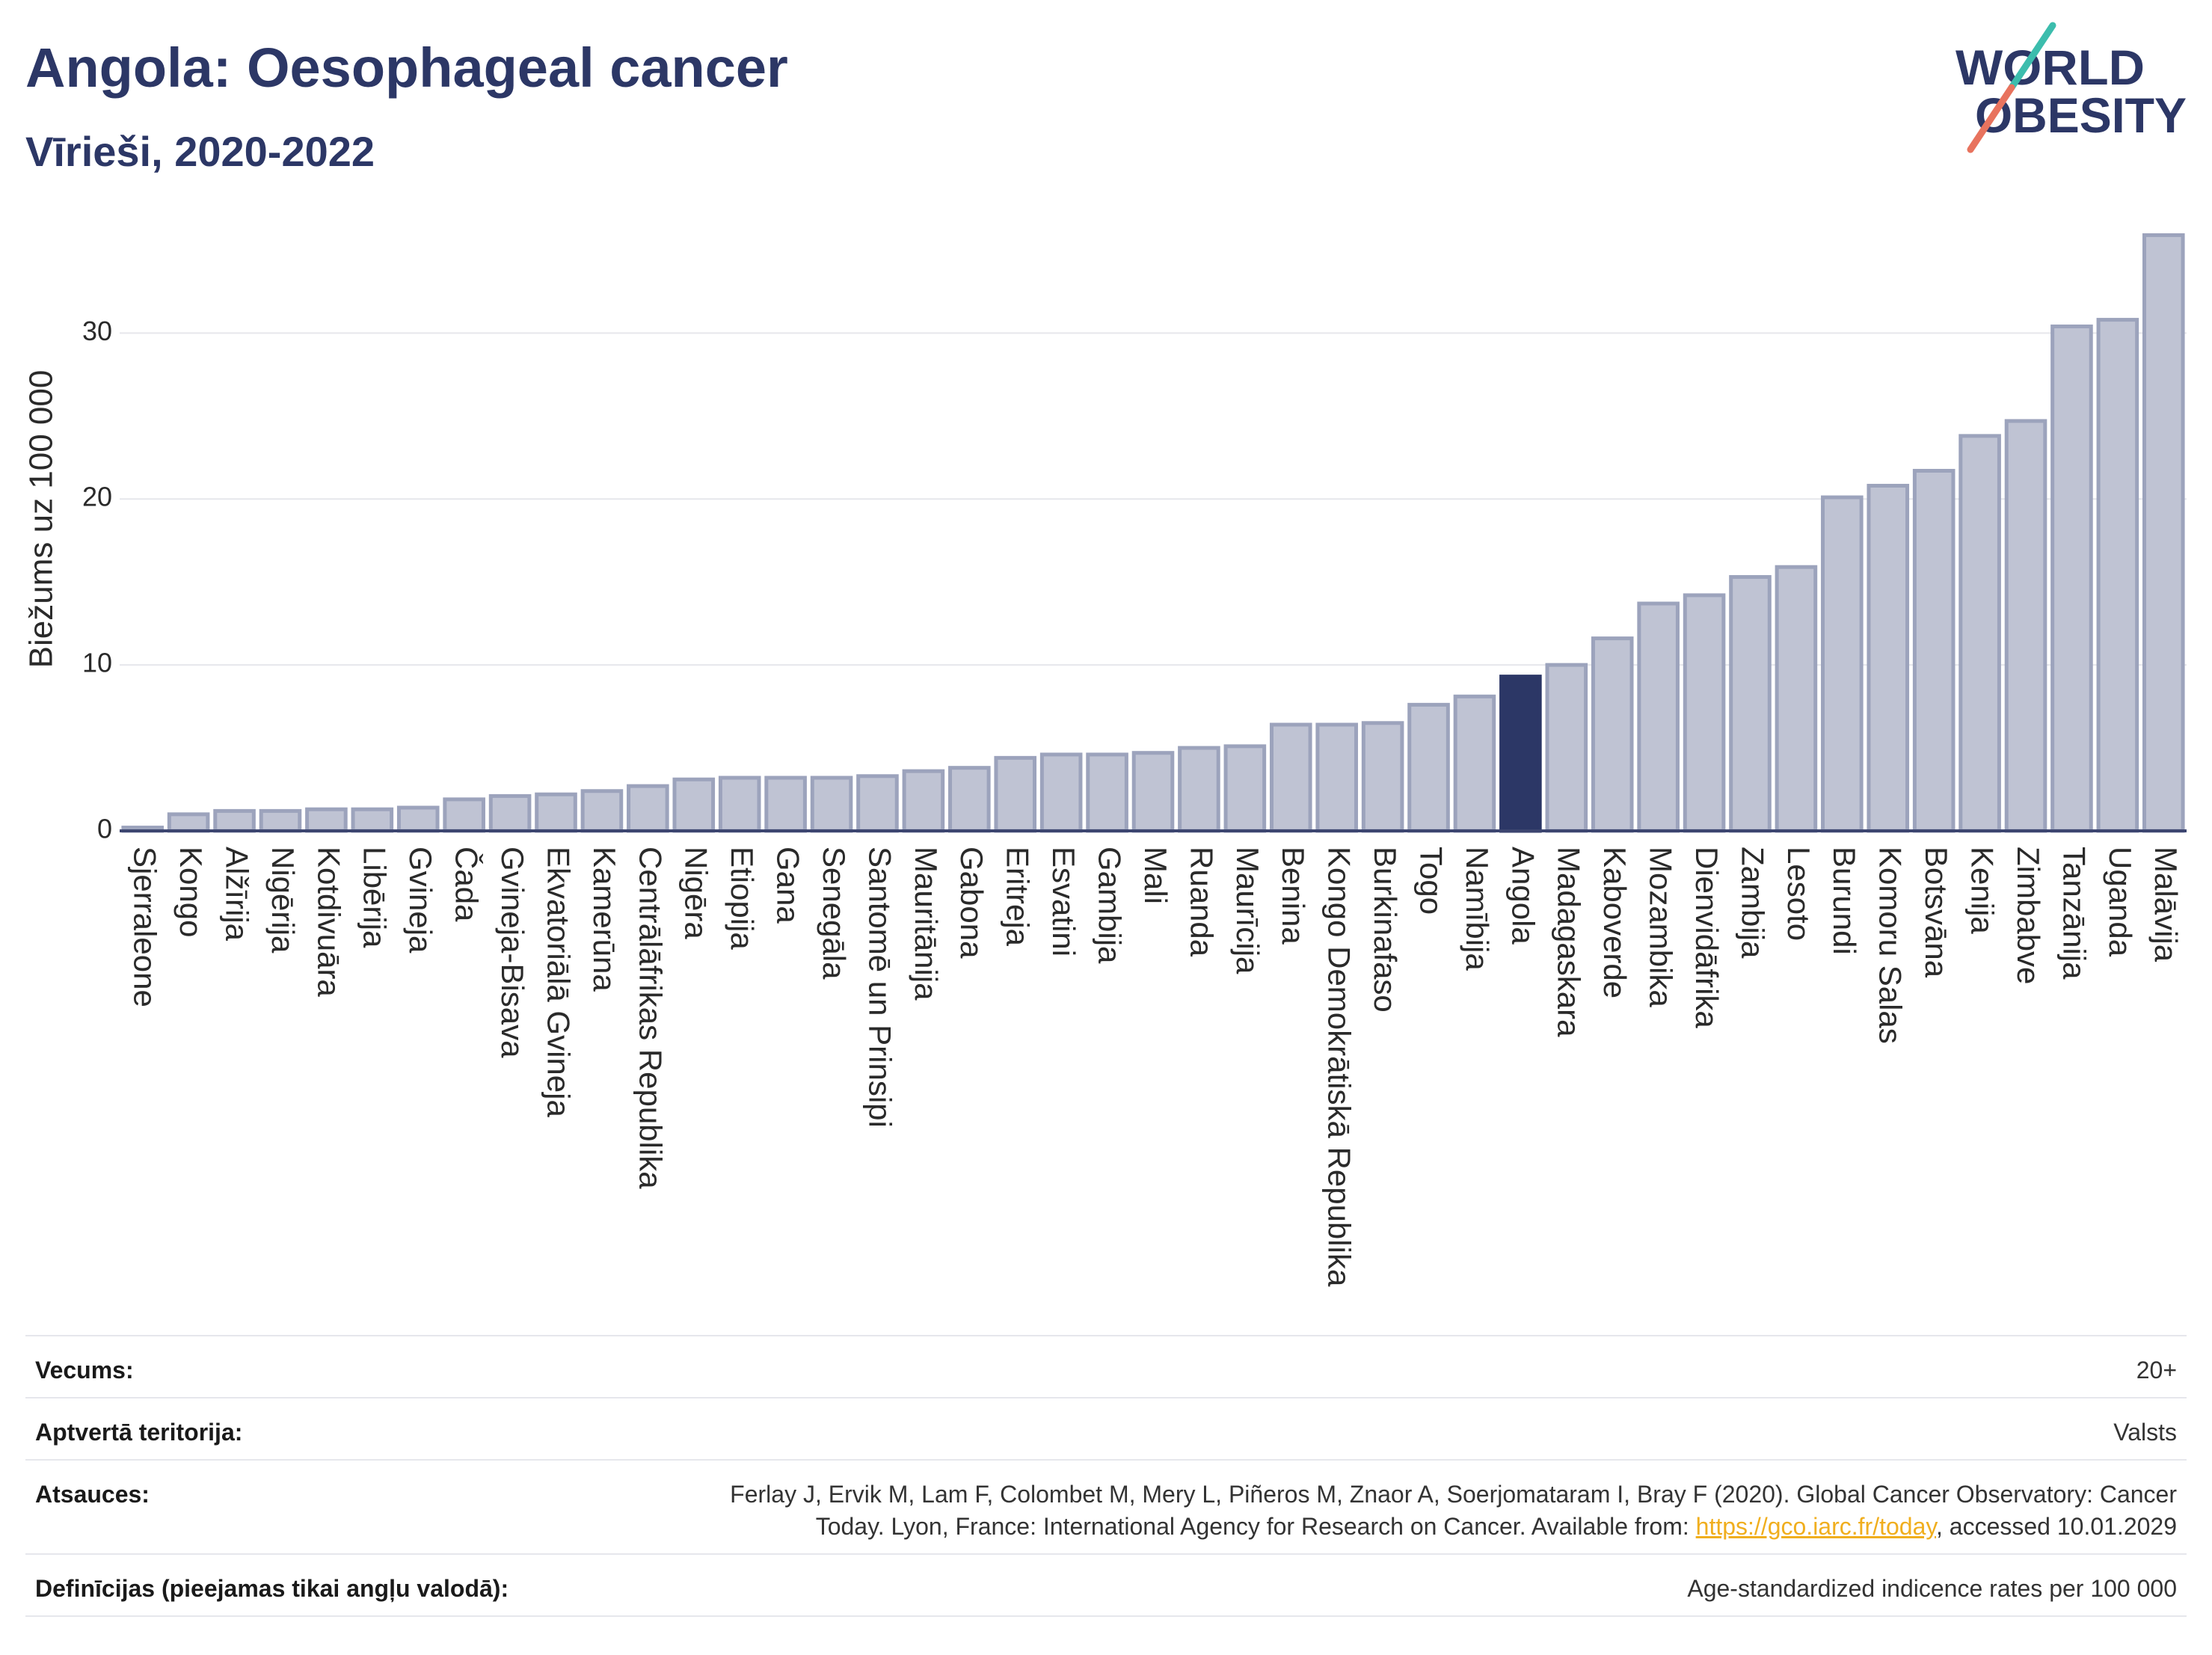  What do you see at coordinates (464, 815) in the screenshot?
I see `bar-cada` at bounding box center [464, 815].